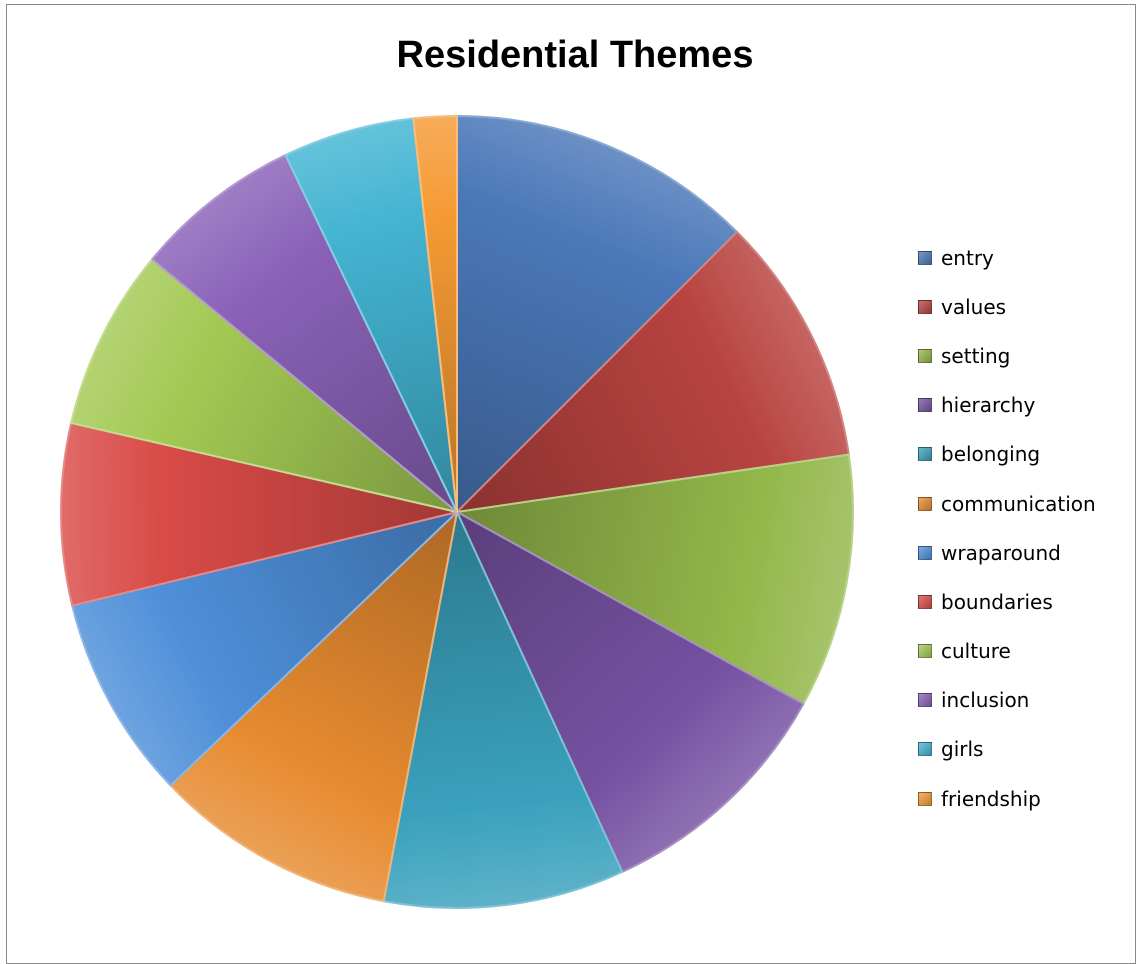 This screenshot has width=1140, height=964. Describe the element at coordinates (1007, 257) in the screenshot. I see `legend-item-entry: entry` at that location.